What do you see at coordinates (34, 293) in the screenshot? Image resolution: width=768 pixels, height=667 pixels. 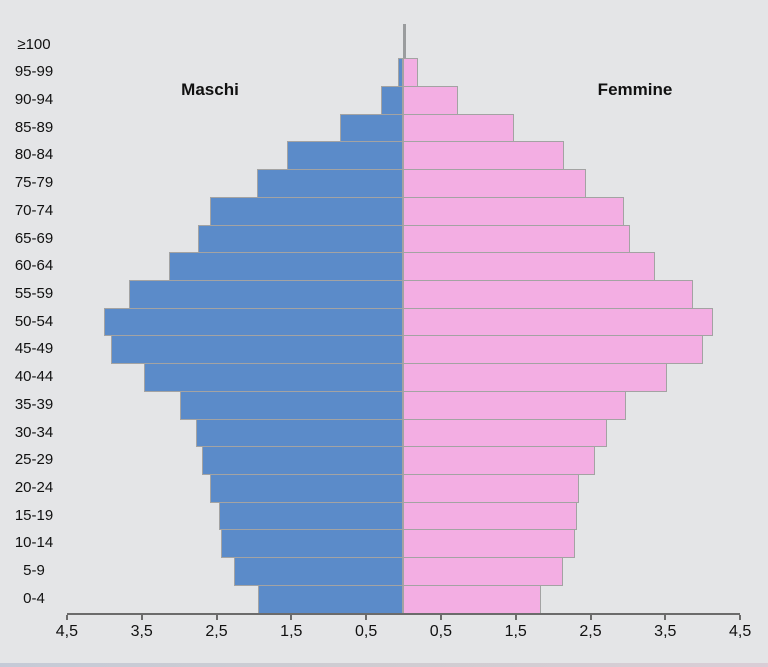 I see `age-group-label: 55-59` at bounding box center [34, 293].